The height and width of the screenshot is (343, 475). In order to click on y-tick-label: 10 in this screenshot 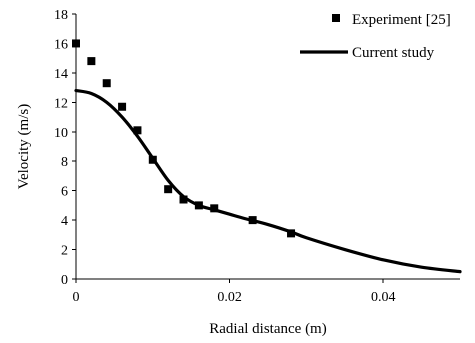, I will do `click(61, 133)`.